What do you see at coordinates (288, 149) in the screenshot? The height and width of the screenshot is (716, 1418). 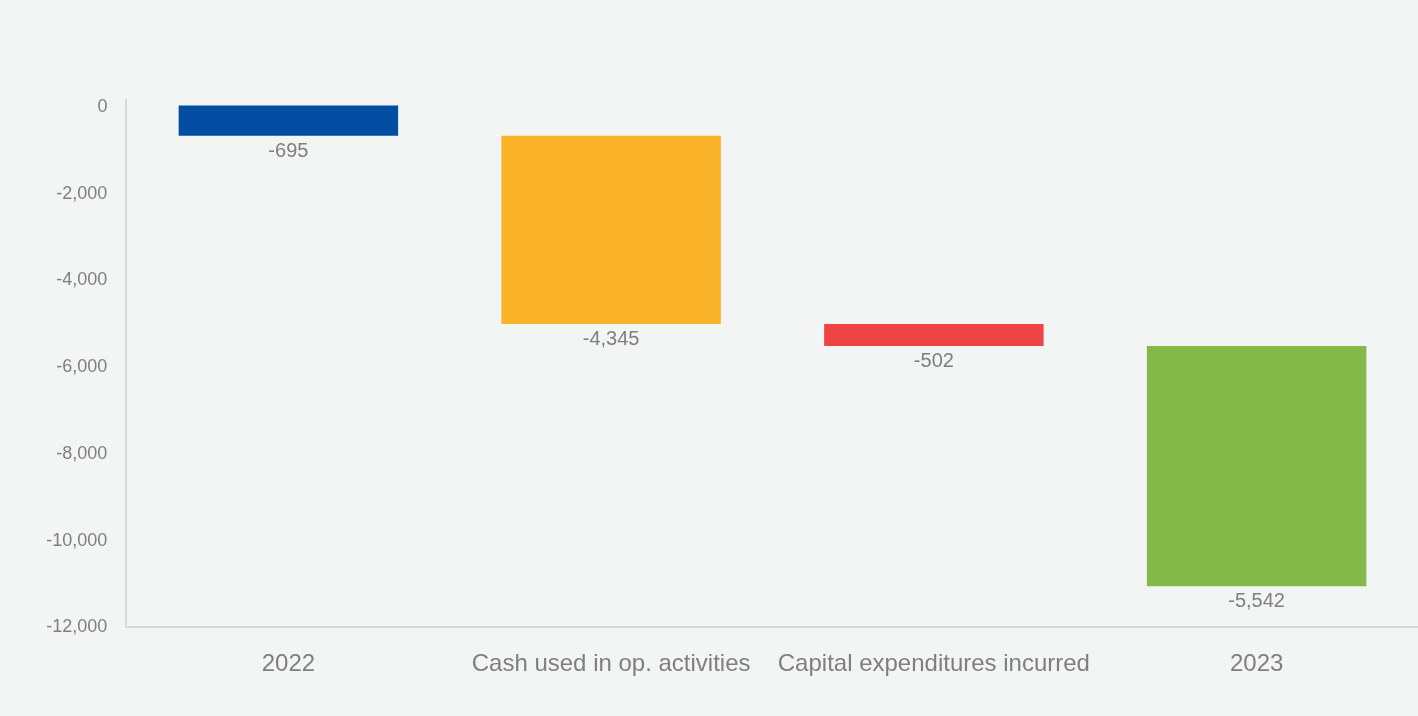 I see `data-label: -695` at bounding box center [288, 149].